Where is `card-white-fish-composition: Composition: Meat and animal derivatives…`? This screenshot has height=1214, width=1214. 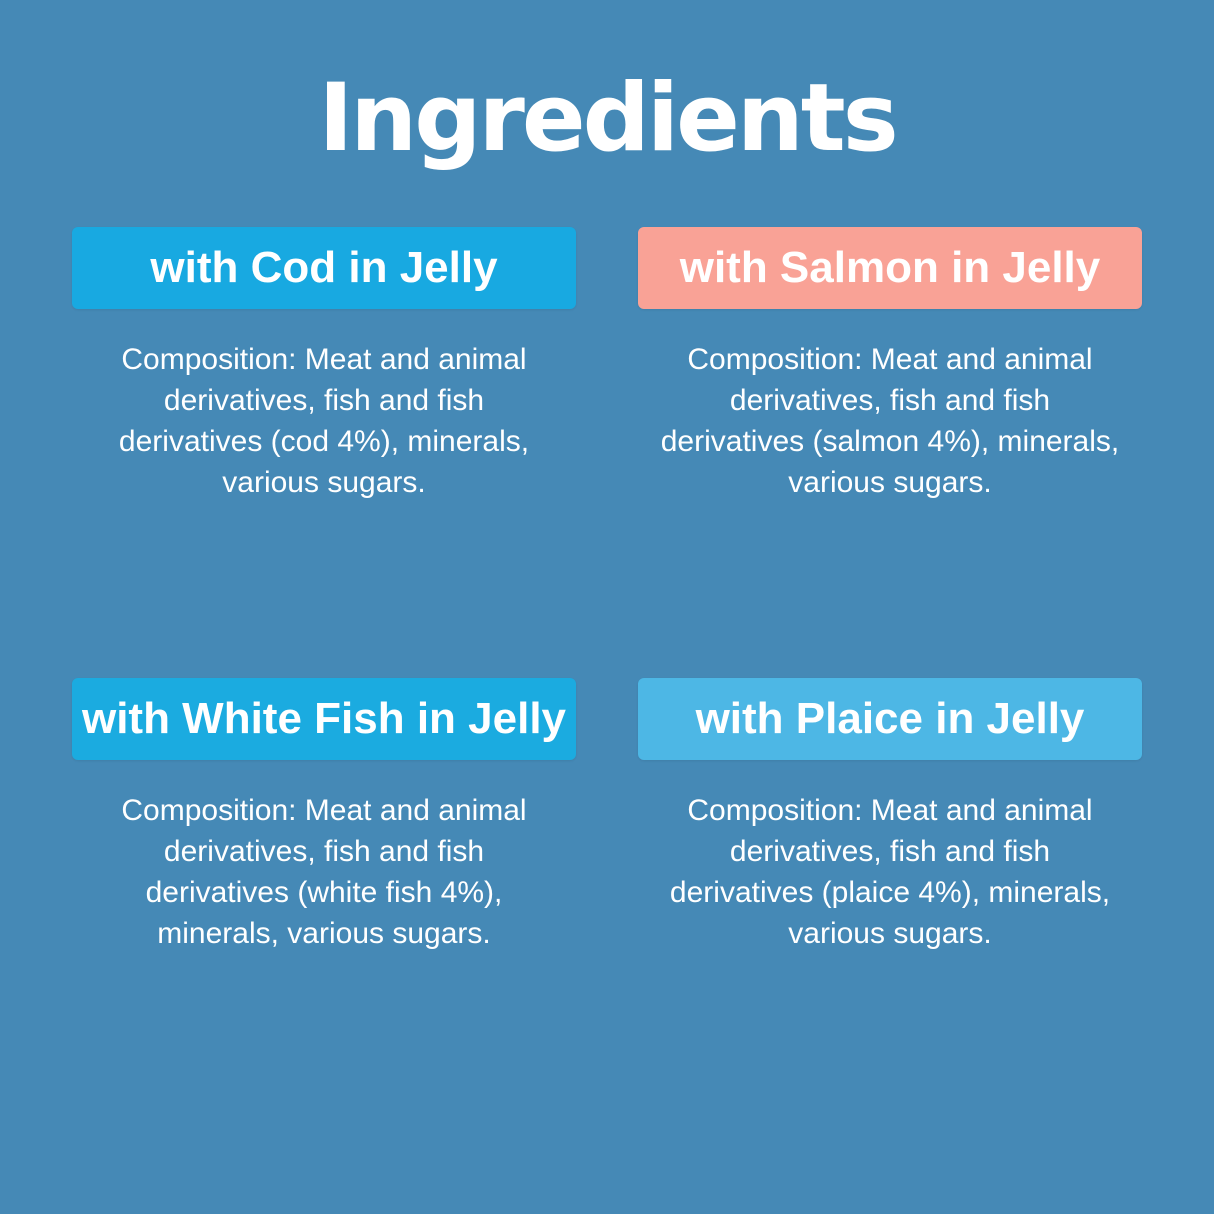 card-white-fish-composition: Composition: Meat and animal derivatives… is located at coordinates (324, 872).